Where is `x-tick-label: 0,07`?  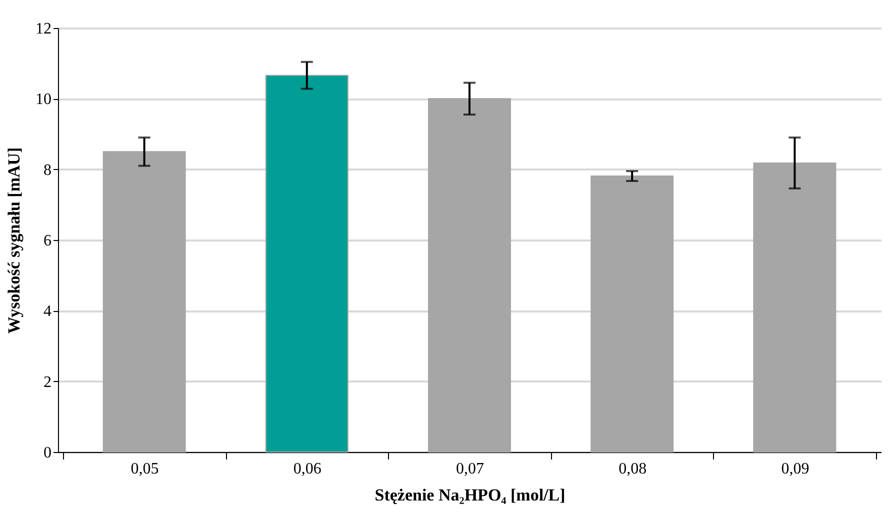 x-tick-label: 0,07 is located at coordinates (470, 469).